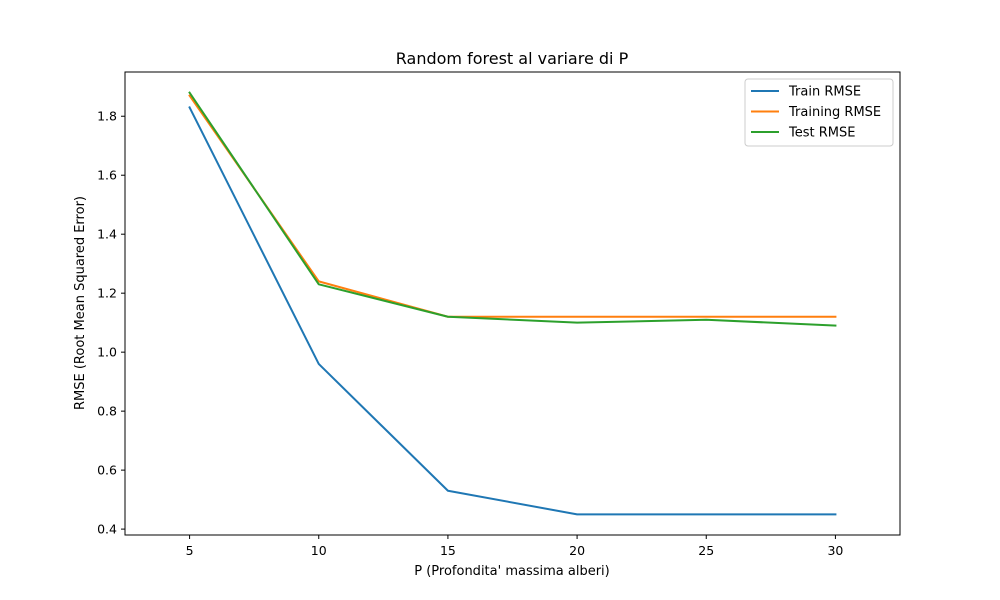 The image size is (1000, 600). Describe the element at coordinates (514, 546) in the screenshot. I see `x-axis: 5 10 15 20 25 30` at that location.